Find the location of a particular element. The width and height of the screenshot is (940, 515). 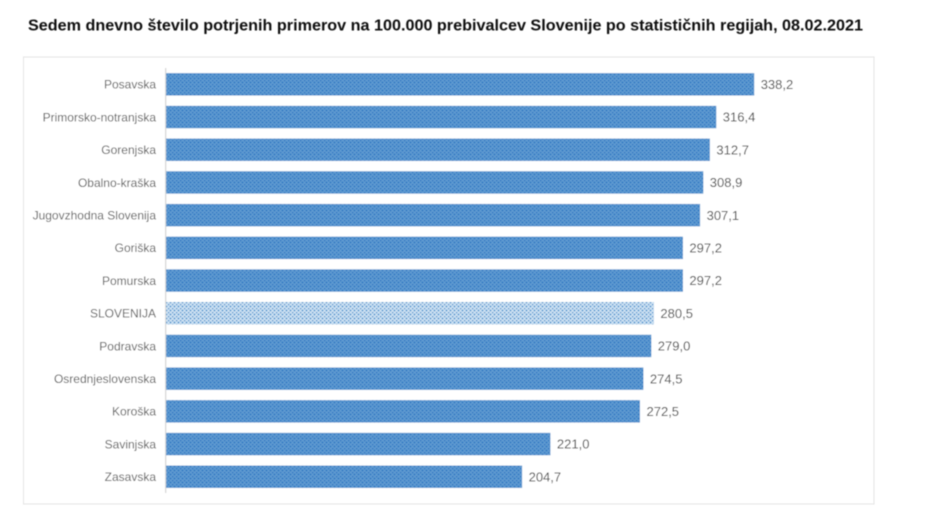

svg-text: Podravska is located at coordinates (127, 346).